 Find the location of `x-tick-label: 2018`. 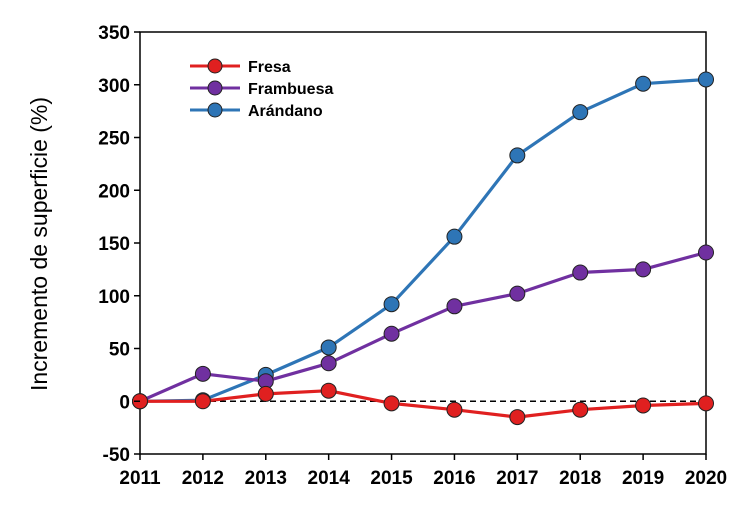

x-tick-label: 2018 is located at coordinates (580, 478).